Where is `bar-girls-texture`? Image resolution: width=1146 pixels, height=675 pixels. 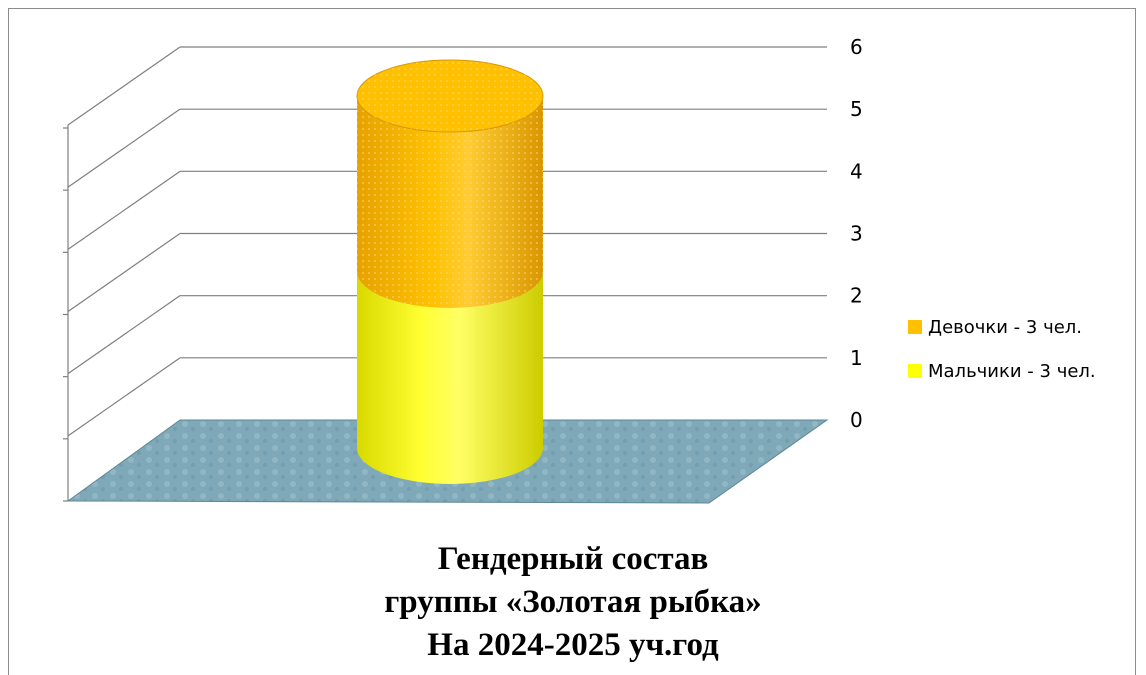
bar-girls-texture is located at coordinates (450, 202).